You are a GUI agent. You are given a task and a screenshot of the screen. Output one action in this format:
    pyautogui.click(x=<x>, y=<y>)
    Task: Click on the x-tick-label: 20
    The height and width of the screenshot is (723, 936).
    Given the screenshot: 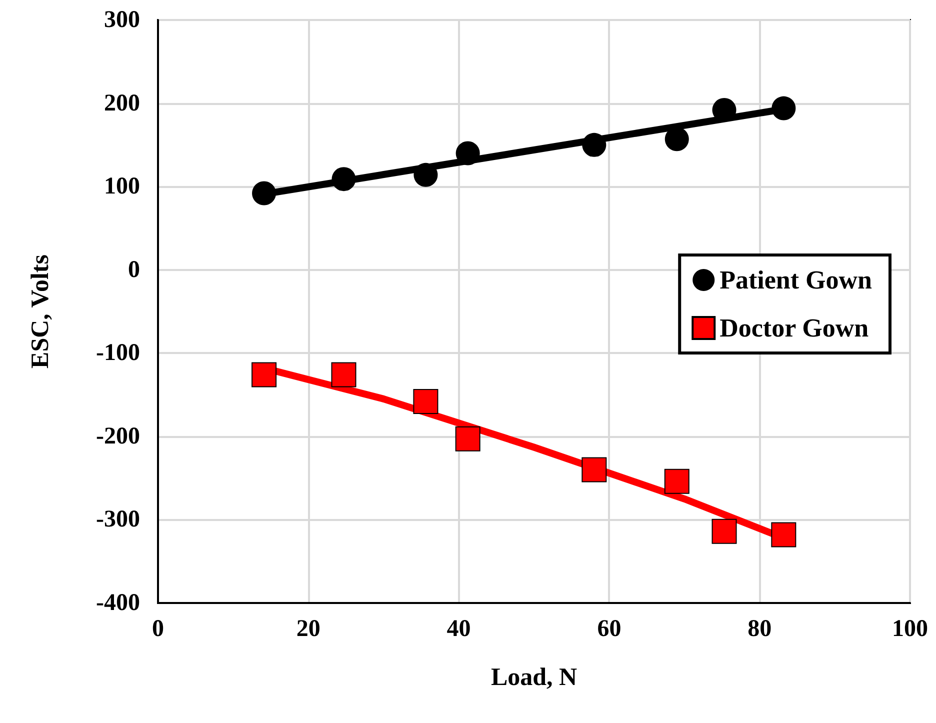 What is the action you would take?
    pyautogui.click(x=308, y=629)
    